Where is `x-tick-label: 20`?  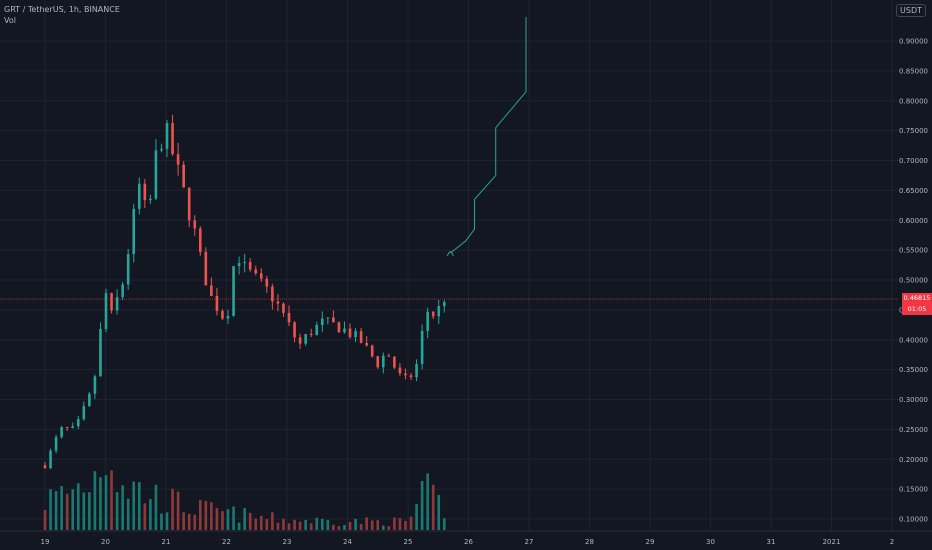
x-tick-label: 20 is located at coordinates (105, 542).